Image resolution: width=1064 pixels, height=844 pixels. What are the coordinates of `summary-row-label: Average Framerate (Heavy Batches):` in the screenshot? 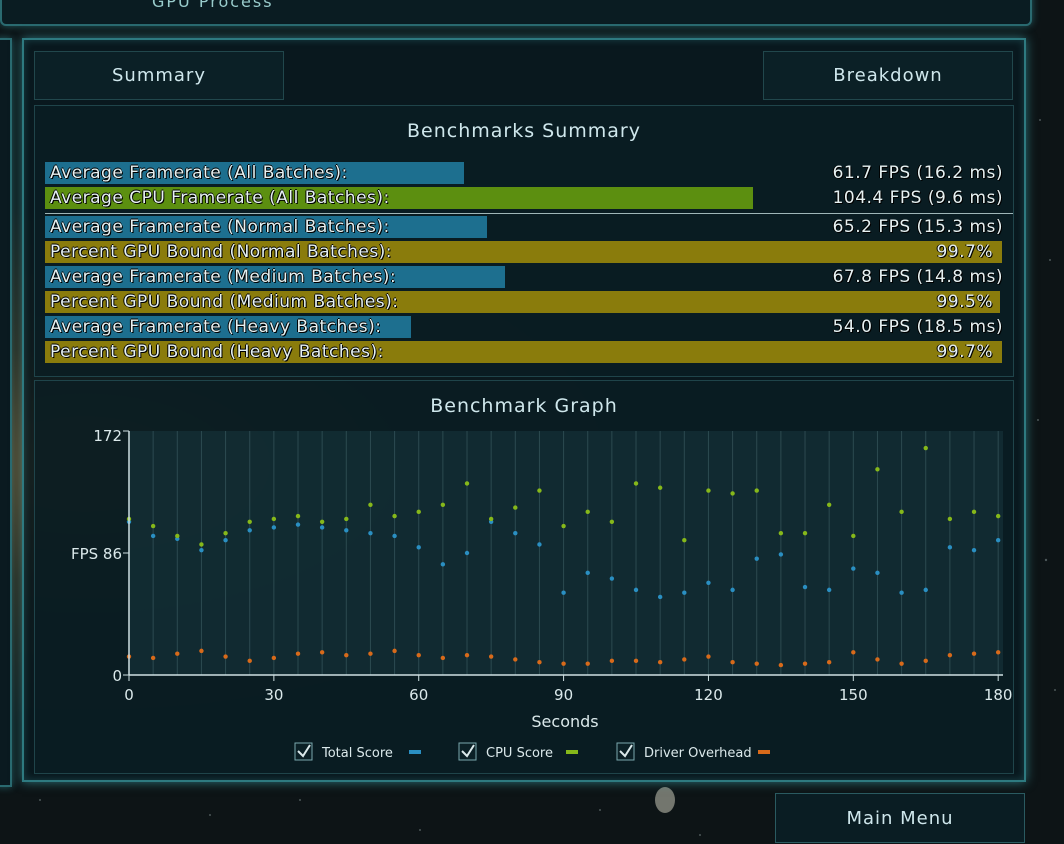 It's located at (216, 327).